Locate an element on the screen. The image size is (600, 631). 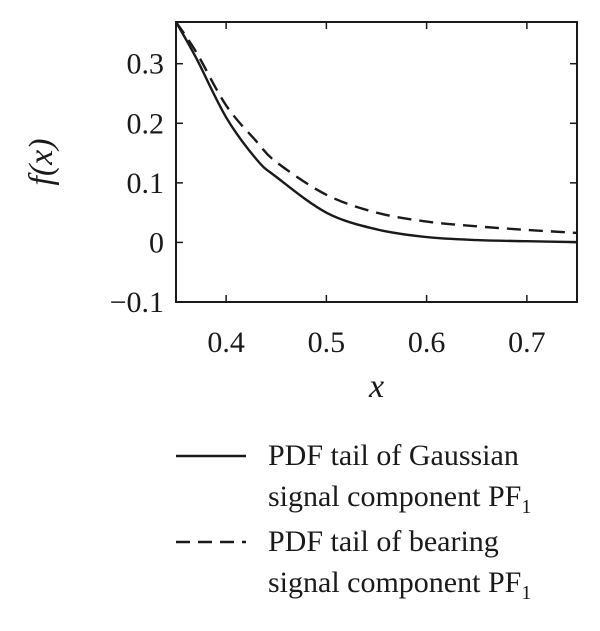
y-tick-label: 0.1 is located at coordinates (146, 183).